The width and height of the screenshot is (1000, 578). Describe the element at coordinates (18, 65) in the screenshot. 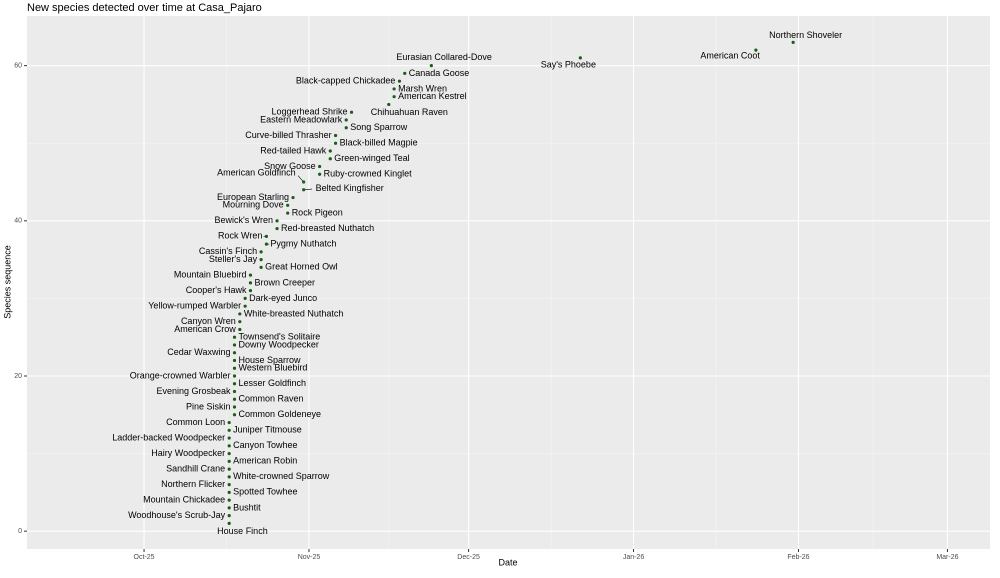

I see `y-tick-label: 60` at that location.